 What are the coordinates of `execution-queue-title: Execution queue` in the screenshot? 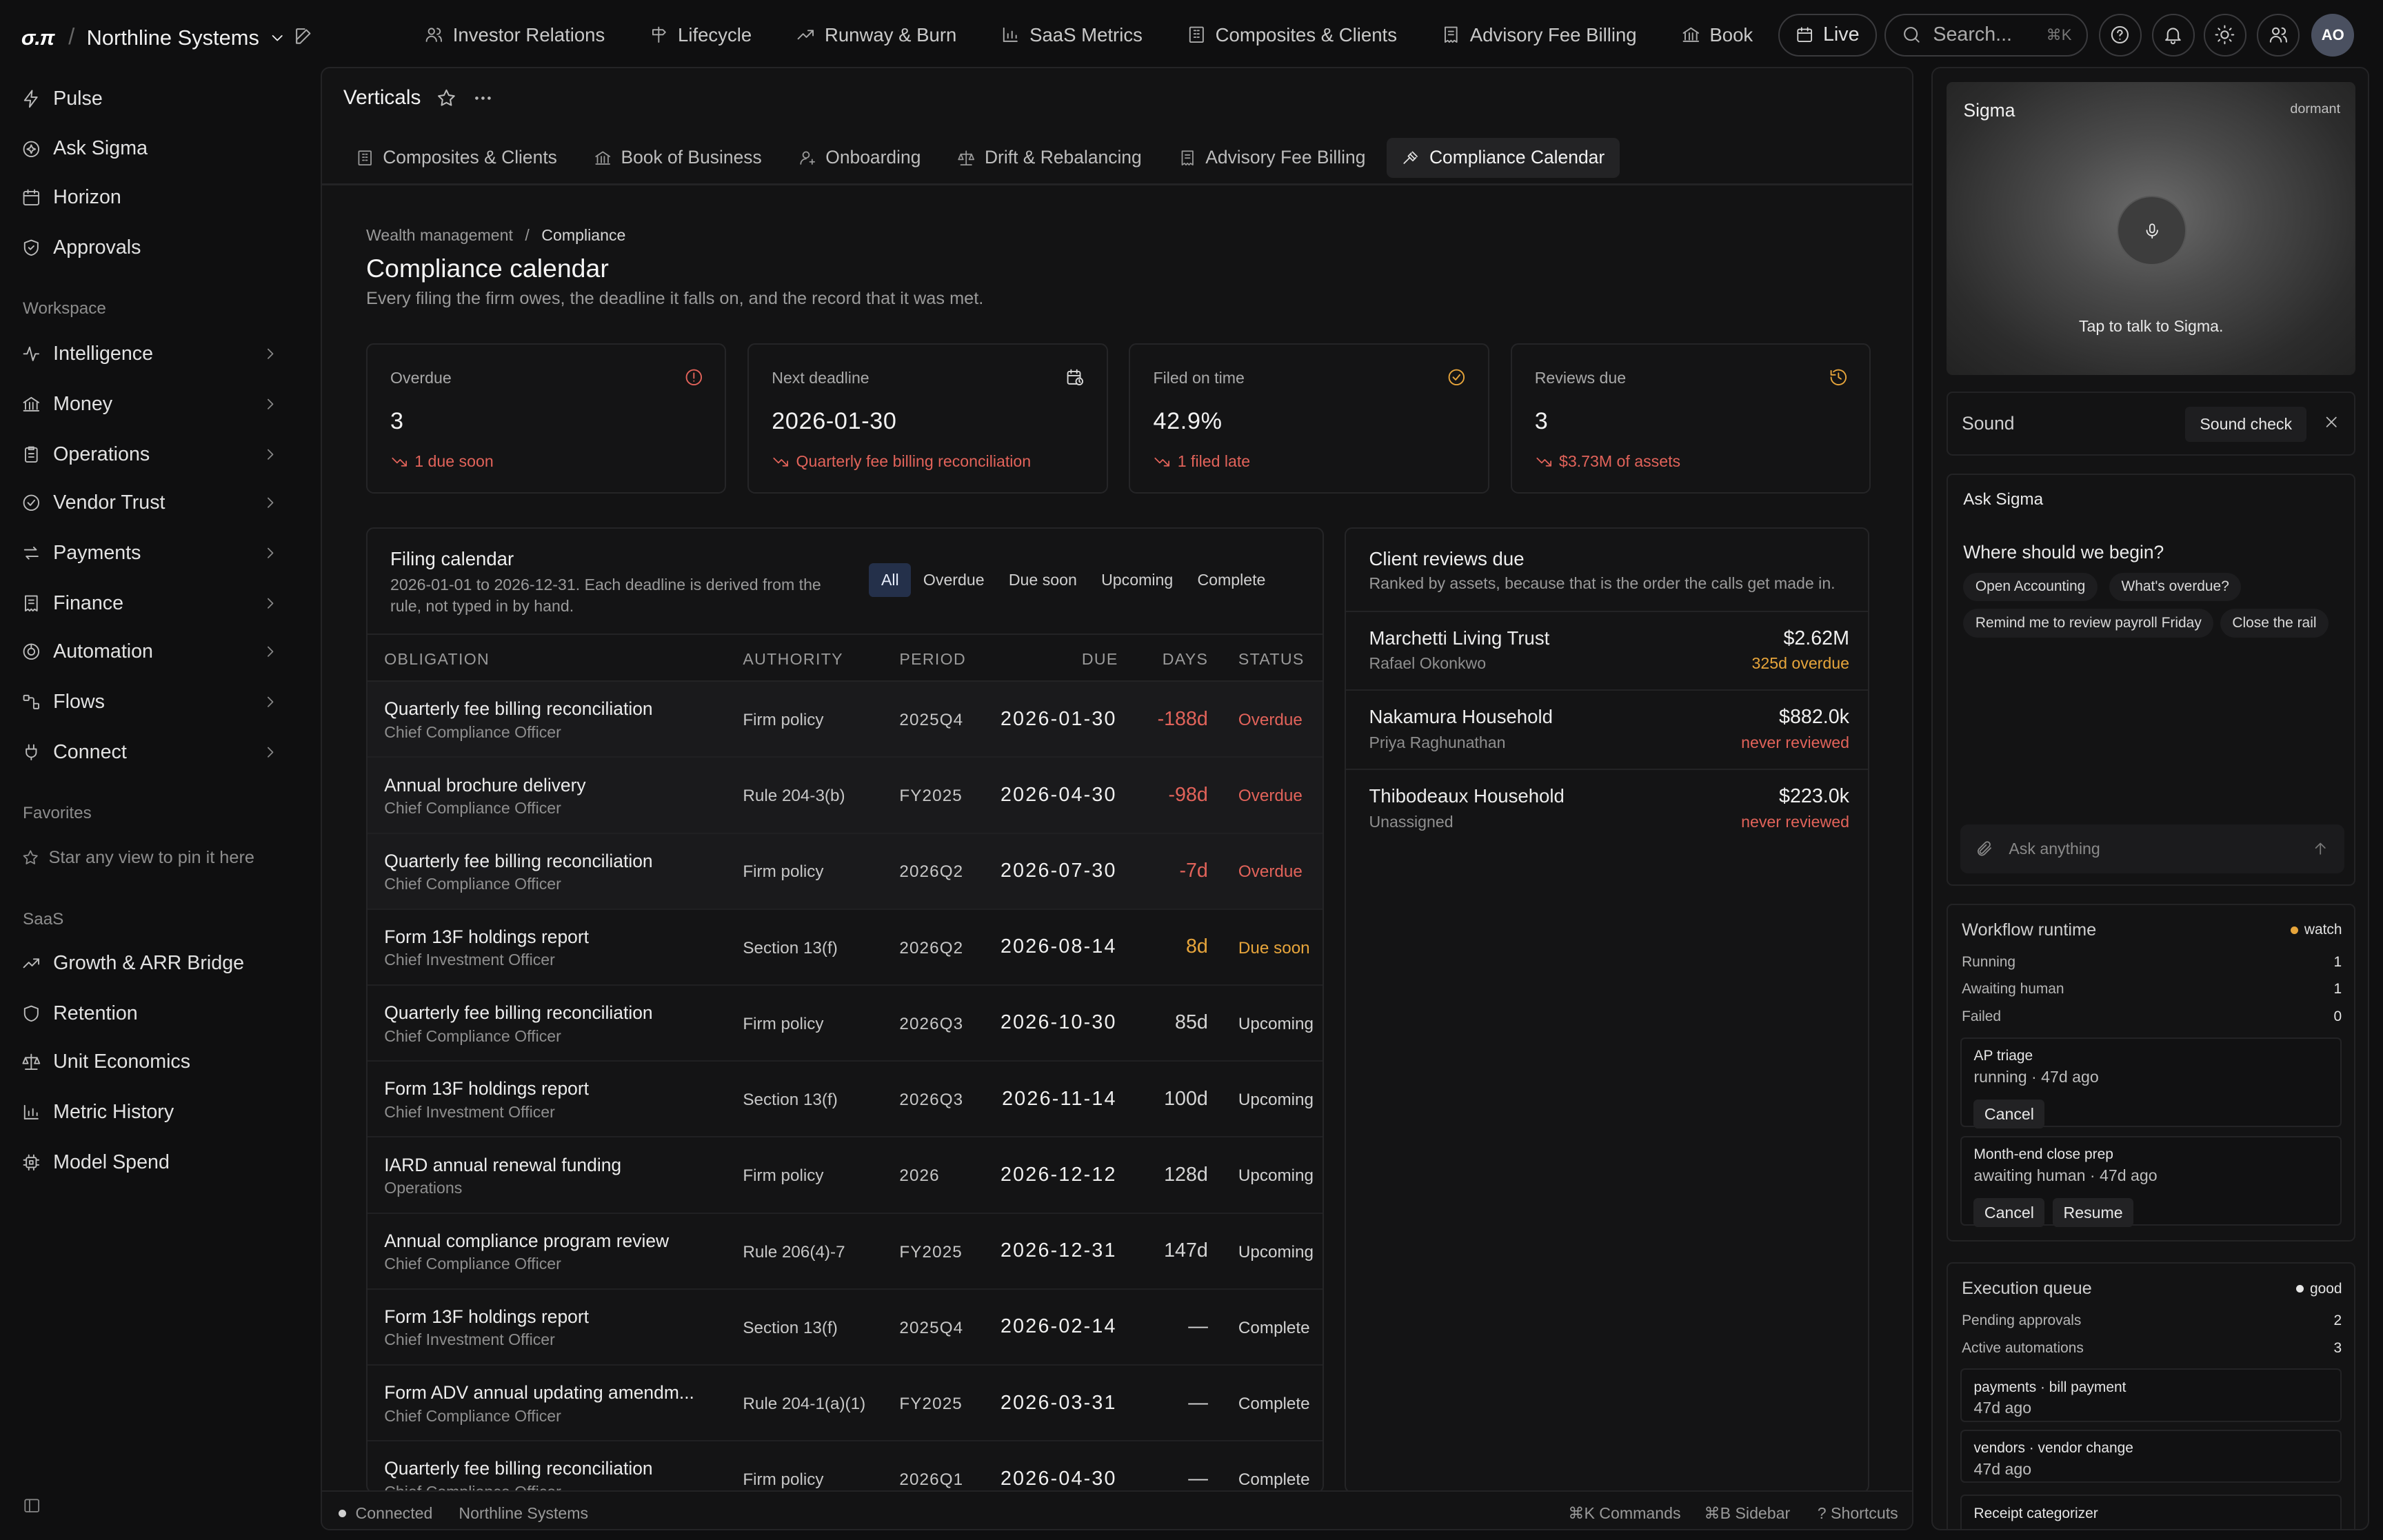 It's located at (2027, 1289).